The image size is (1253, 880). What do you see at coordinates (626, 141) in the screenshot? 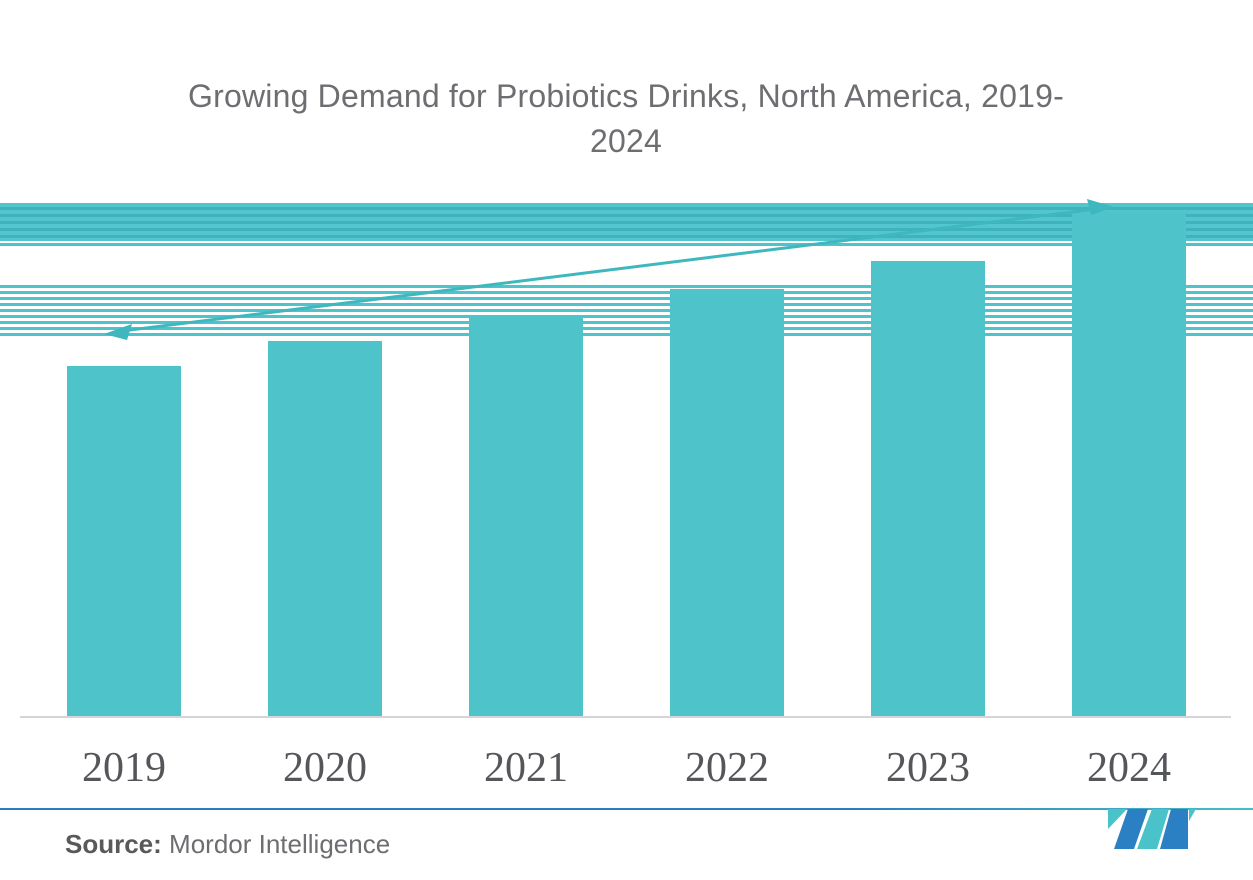
I see `chart-title-line-2: 2024` at bounding box center [626, 141].